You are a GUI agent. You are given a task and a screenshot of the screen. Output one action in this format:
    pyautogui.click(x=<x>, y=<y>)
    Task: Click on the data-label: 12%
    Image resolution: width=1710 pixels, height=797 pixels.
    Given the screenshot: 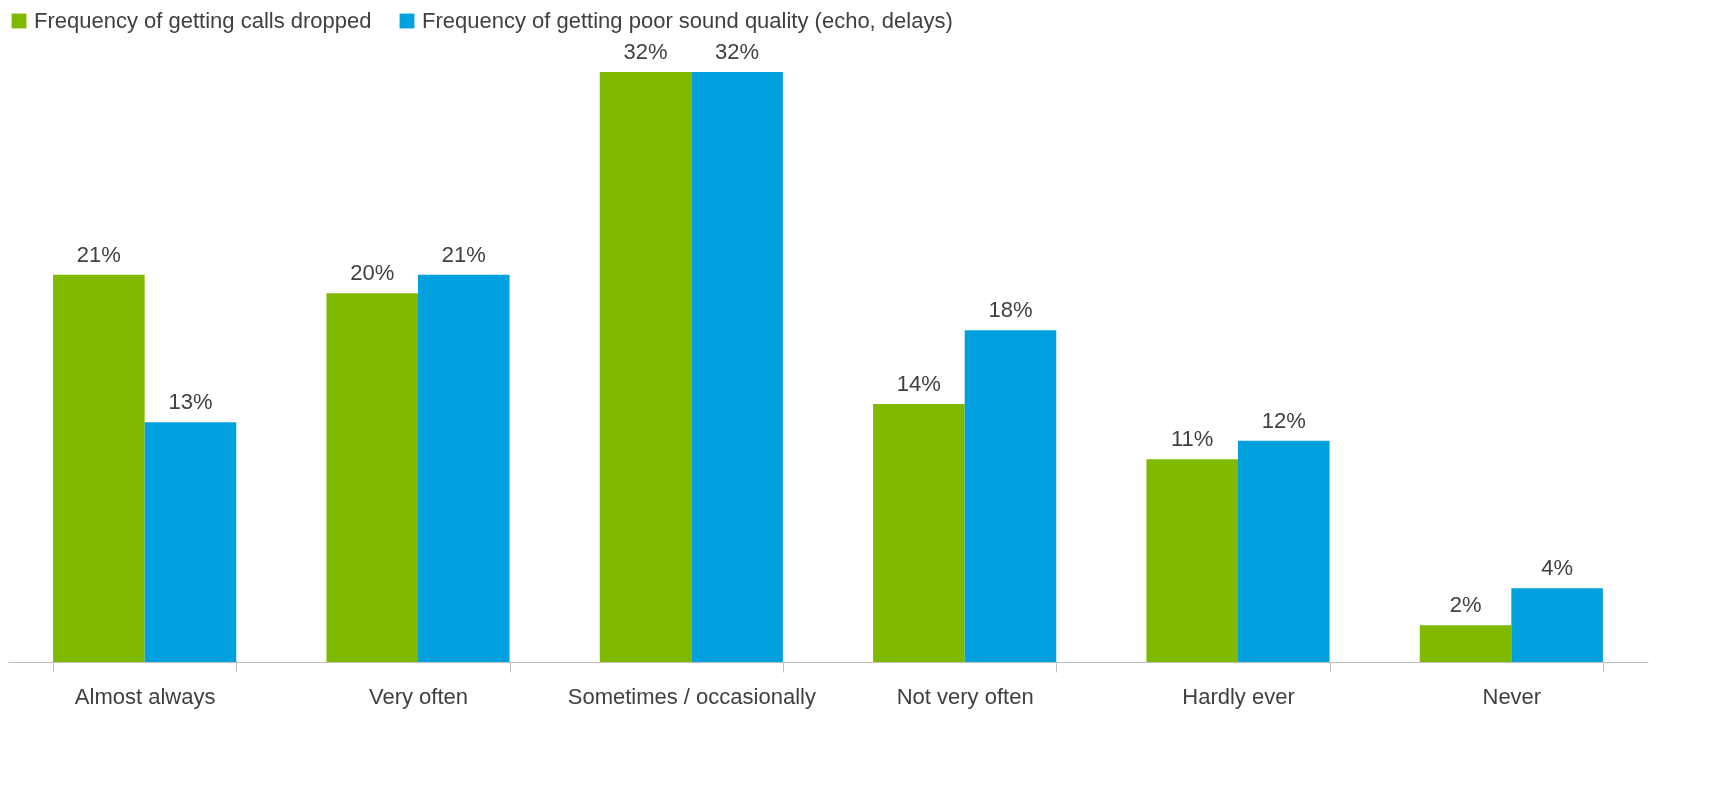 What is the action you would take?
    pyautogui.click(x=1283, y=420)
    